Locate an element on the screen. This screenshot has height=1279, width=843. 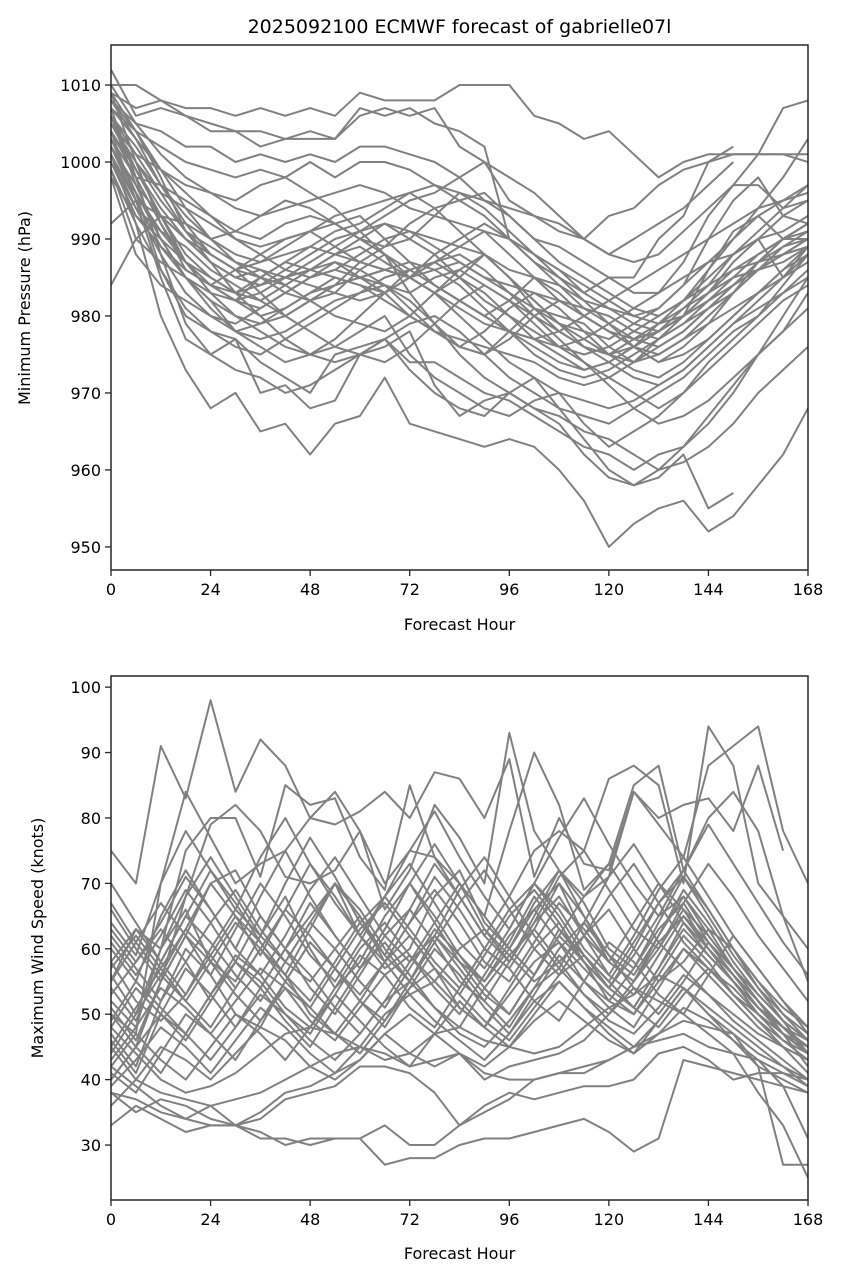
wind-y-tick-label: 60 is located at coordinates (91, 949).